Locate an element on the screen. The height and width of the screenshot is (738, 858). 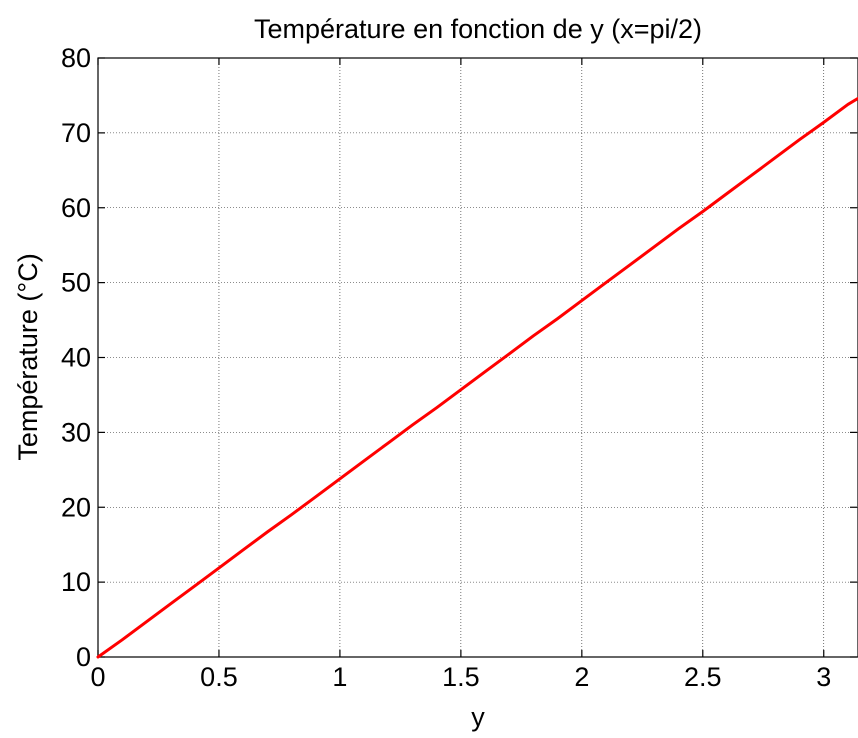
x-tick-label: 2.5 is located at coordinates (703, 677).